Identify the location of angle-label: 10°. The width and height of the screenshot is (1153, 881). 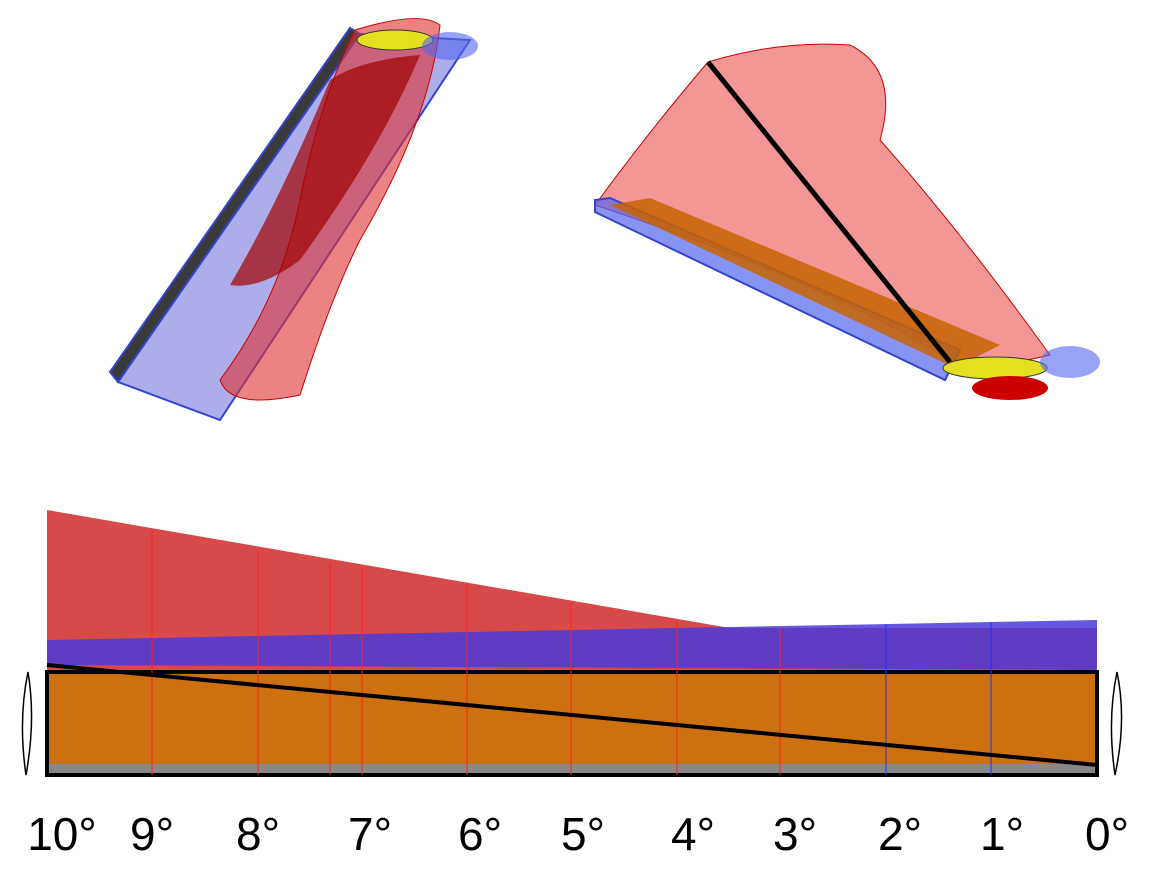
(62, 834).